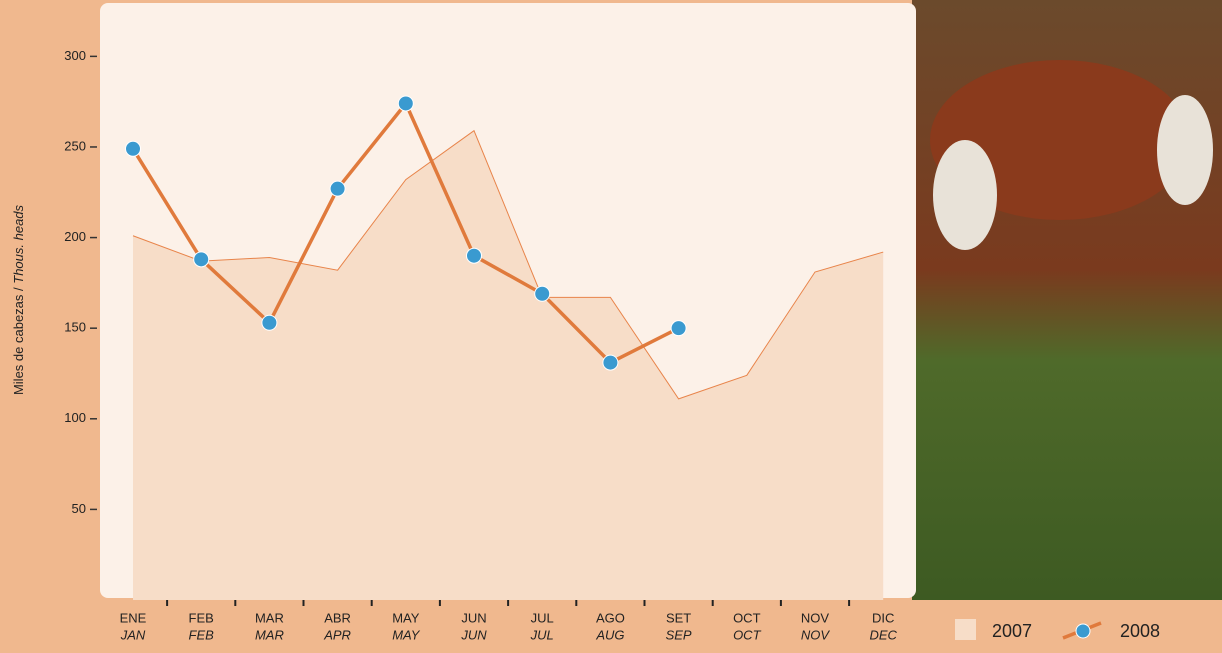 This screenshot has height=653, width=1222. I want to click on x-tick-label: JUN, so click(473, 617).